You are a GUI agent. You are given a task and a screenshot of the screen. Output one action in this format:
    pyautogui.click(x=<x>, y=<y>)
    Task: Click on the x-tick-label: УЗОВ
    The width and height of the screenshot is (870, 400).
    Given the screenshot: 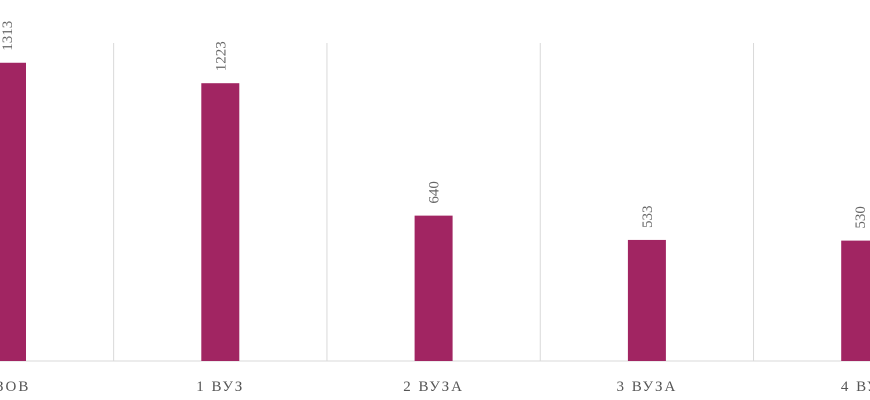 What is the action you would take?
    pyautogui.click(x=15, y=387)
    